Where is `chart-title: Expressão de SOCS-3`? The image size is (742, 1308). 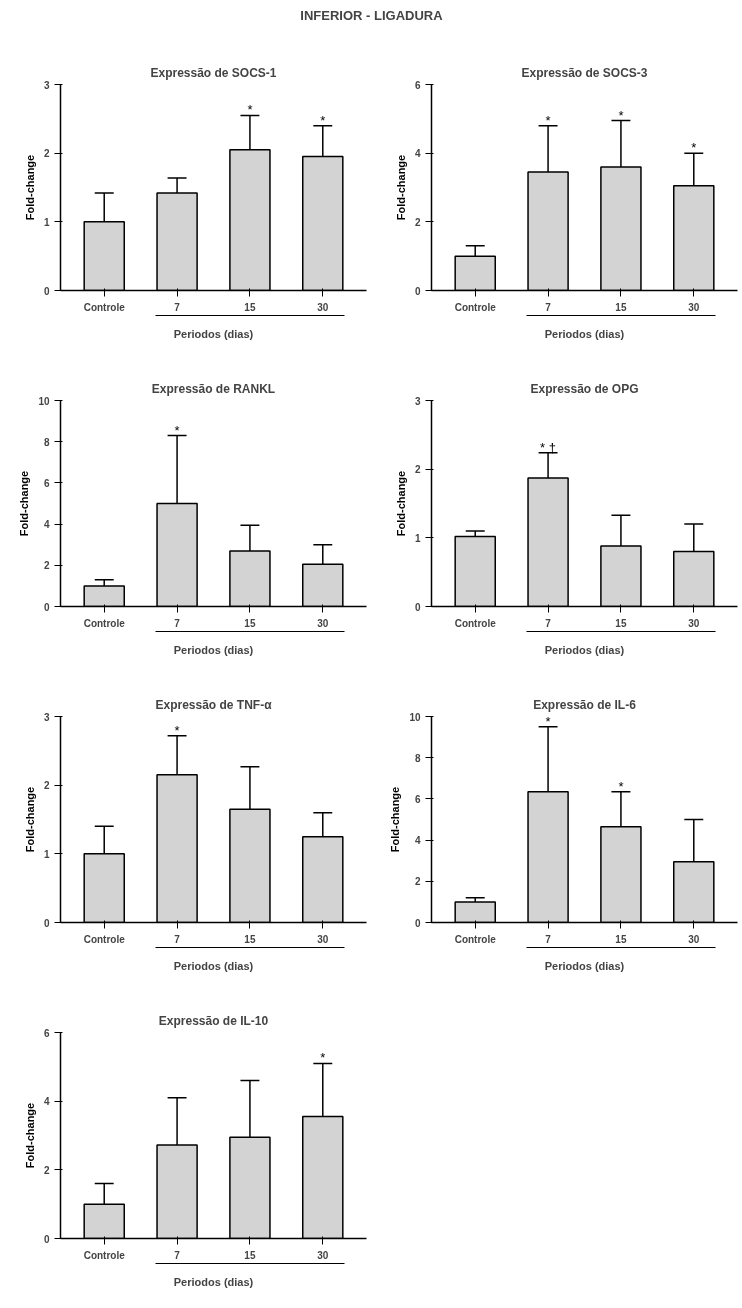
chart-title: Expressão de SOCS-3 is located at coordinates (584, 72).